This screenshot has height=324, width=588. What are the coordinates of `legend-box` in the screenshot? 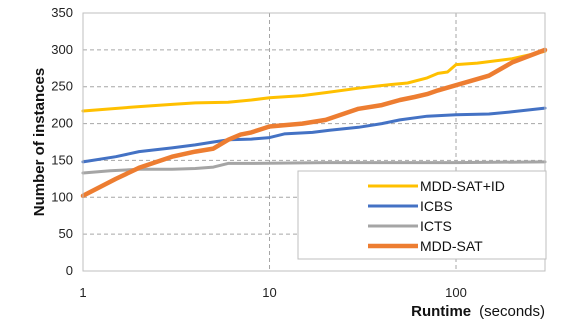 It's located at (422, 215).